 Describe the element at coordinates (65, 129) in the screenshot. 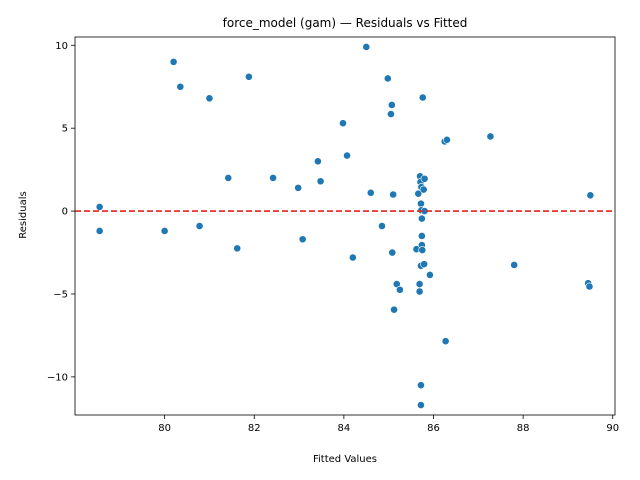

I see `y-tick-label: 5` at that location.